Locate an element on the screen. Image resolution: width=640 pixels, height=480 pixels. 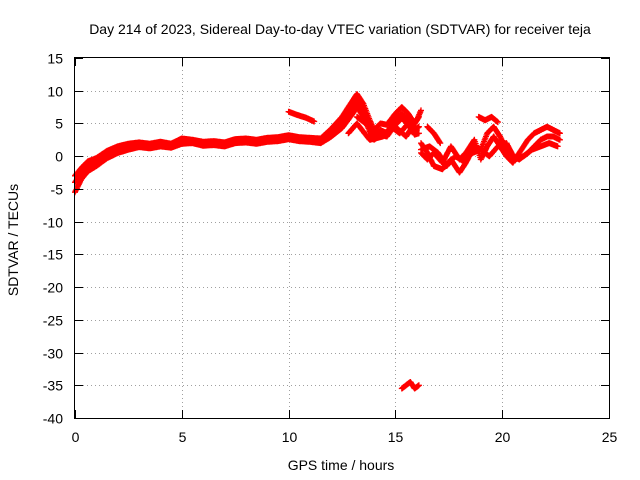
y-tick-label: -10 is located at coordinates (53, 223).